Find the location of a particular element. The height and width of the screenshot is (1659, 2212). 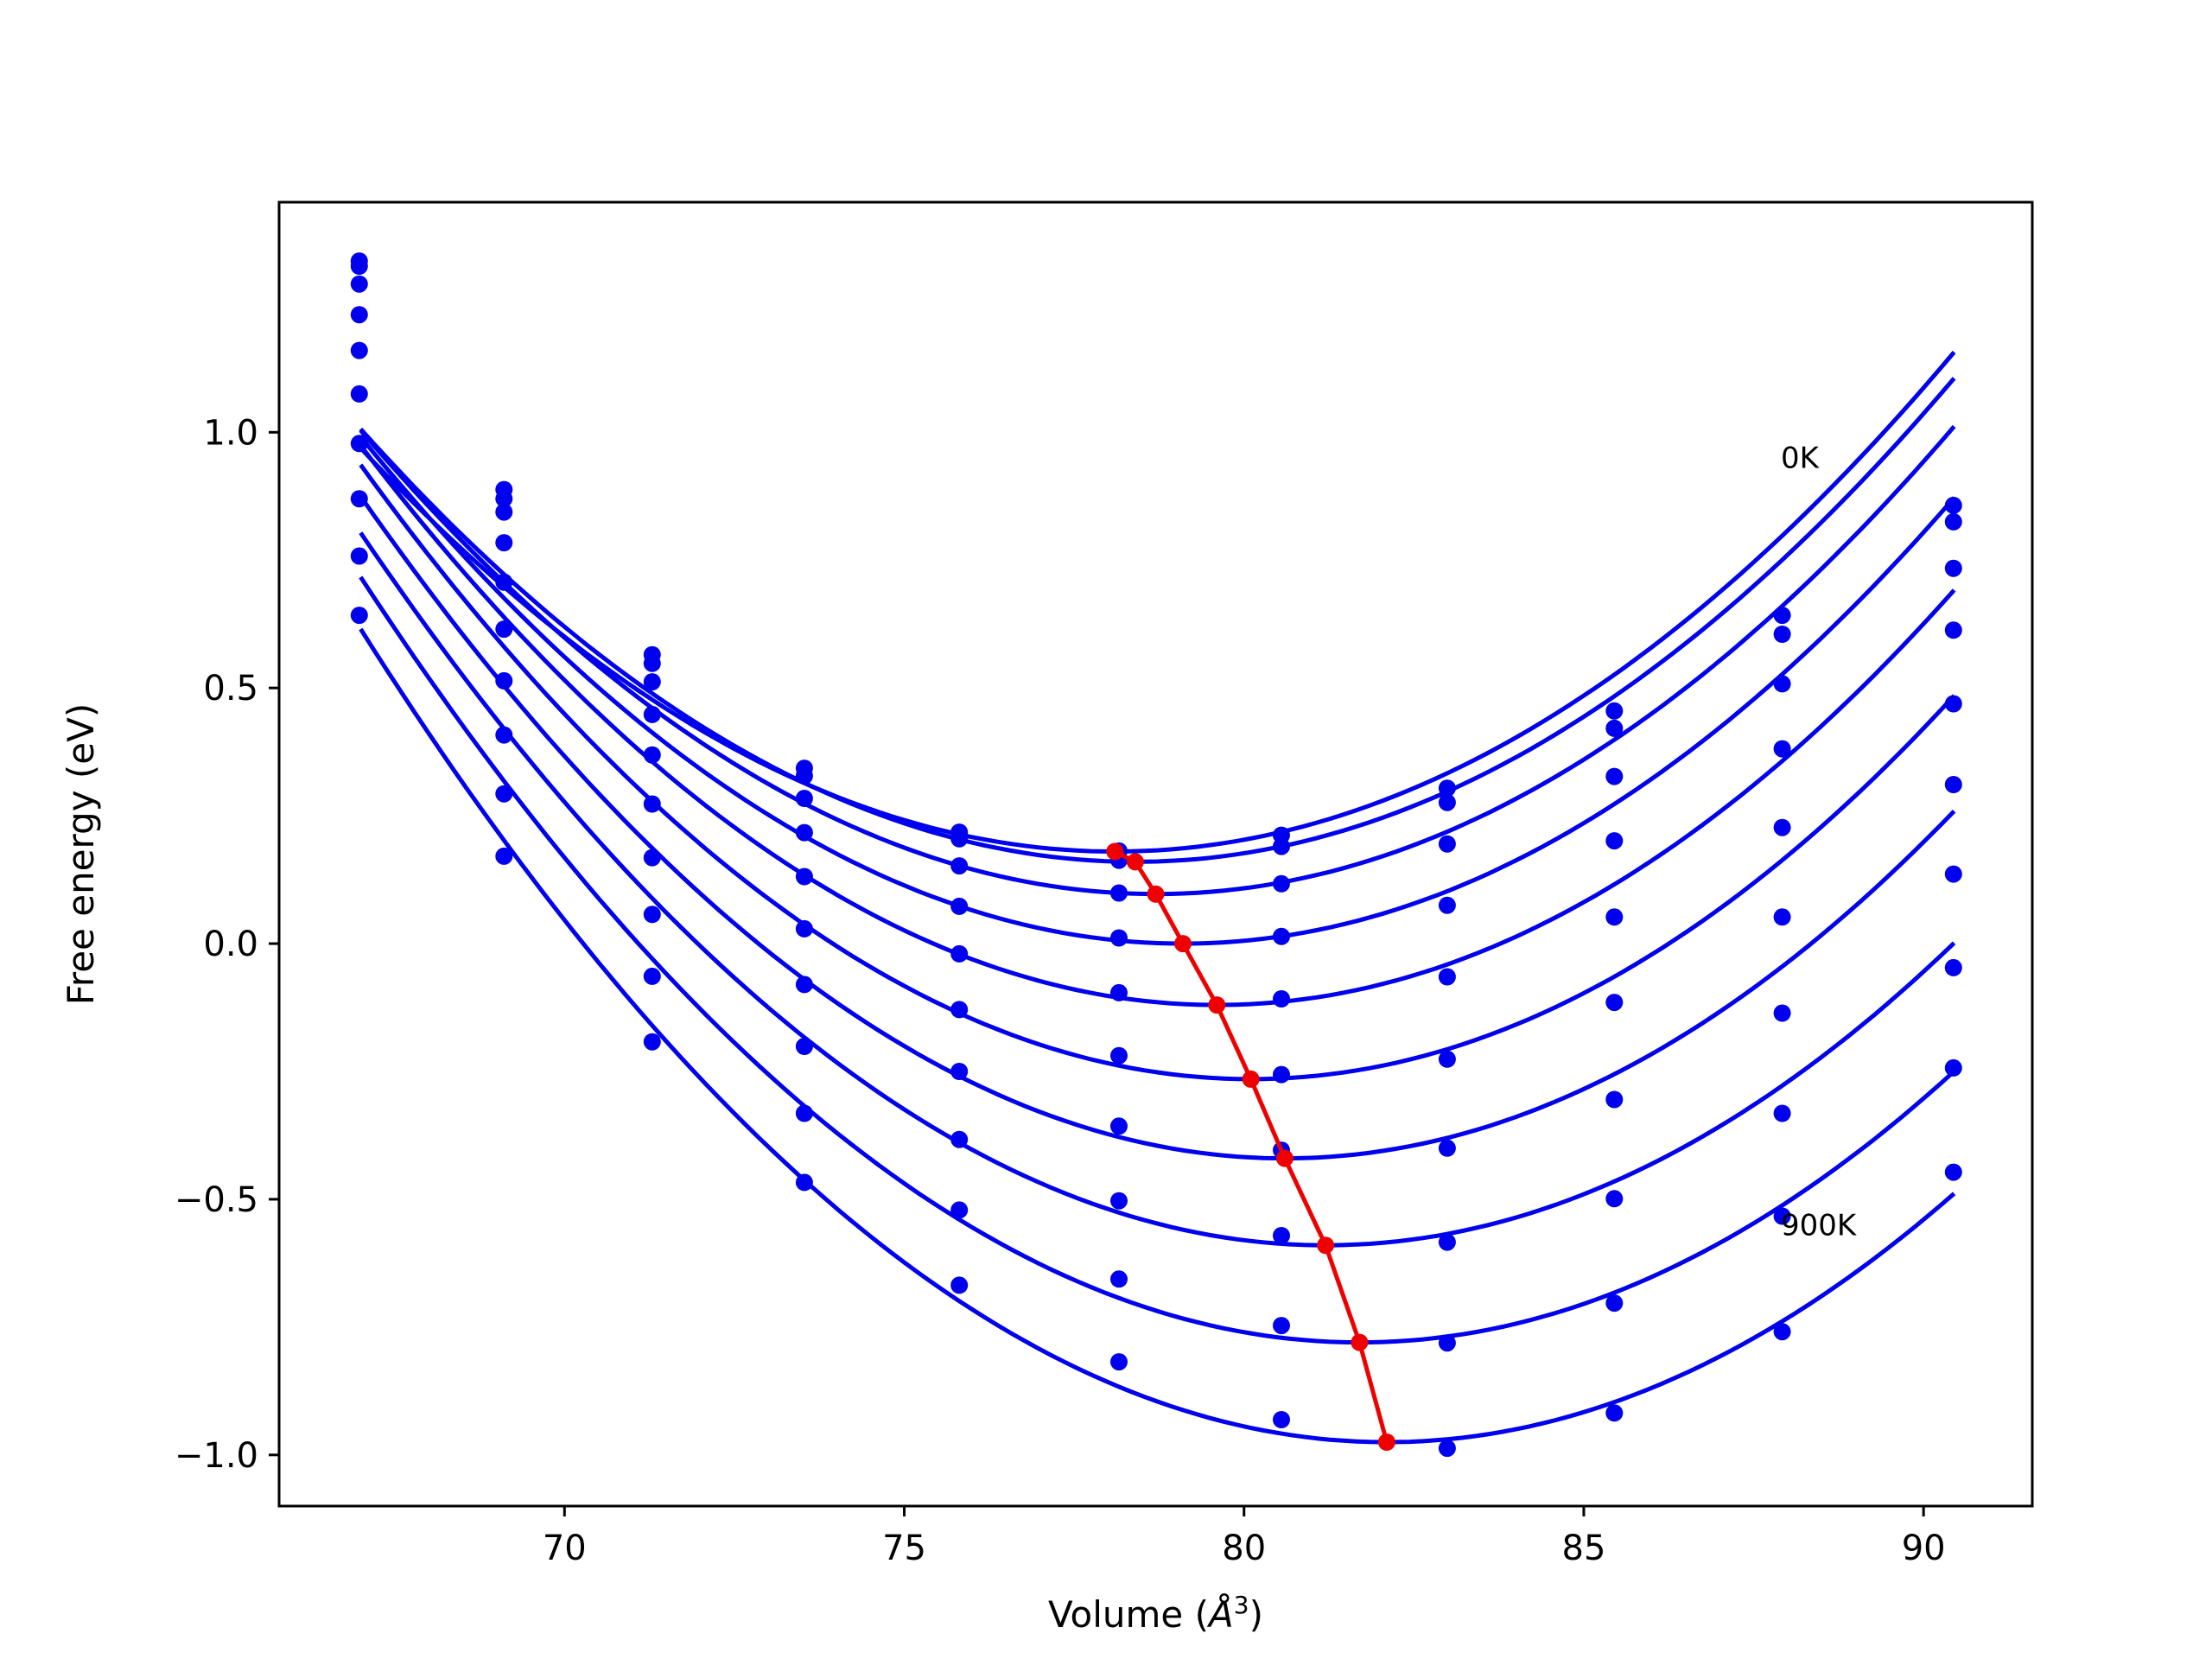

x-axis-label: Volume (Å3) is located at coordinates (1155, 1613).